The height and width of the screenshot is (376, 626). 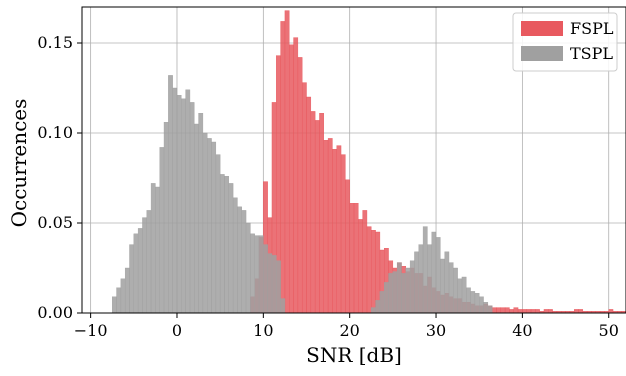 What do you see at coordinates (436, 330) in the screenshot?
I see `x-tick-label: 30` at bounding box center [436, 330].